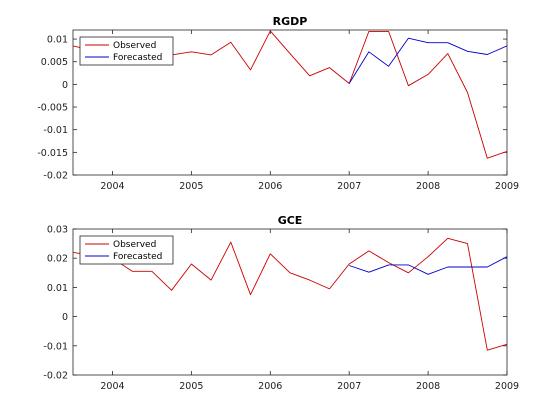 The width and height of the screenshot is (560, 420). What do you see at coordinates (57, 259) in the screenshot?
I see `y-tick-label: 0.02` at bounding box center [57, 259].